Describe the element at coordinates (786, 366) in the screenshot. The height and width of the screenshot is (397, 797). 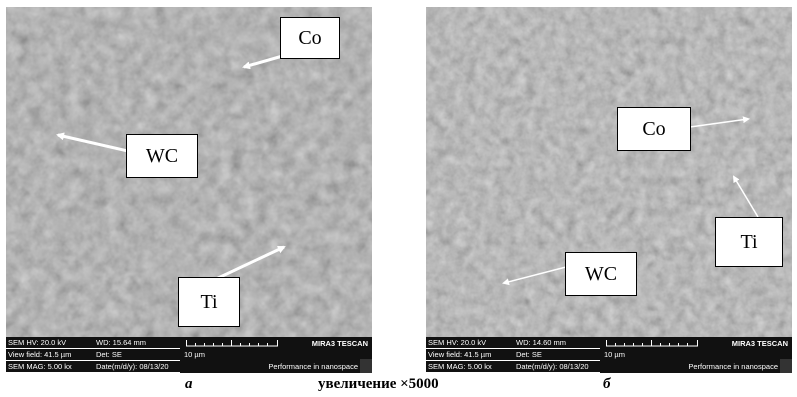
I see `tescan-logo-icon-b` at that location.